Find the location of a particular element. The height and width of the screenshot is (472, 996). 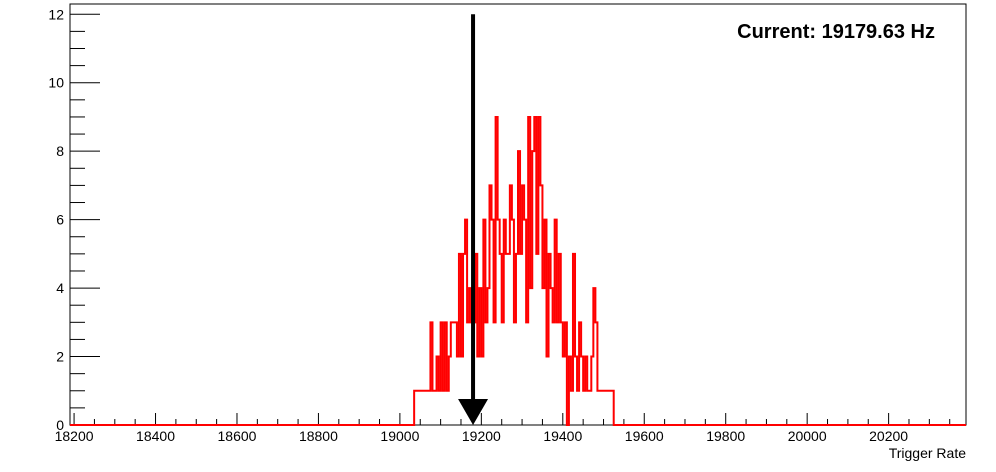

y-tick-label: 4 is located at coordinates (60, 288).